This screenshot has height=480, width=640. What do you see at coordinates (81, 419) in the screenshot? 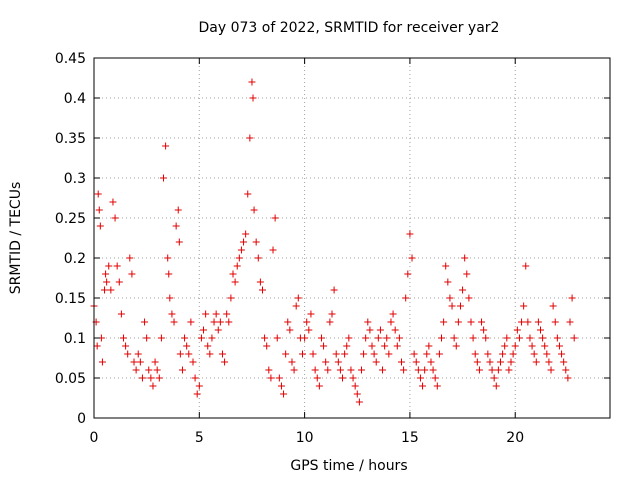
I see `y-tick-label: 0` at bounding box center [81, 419].